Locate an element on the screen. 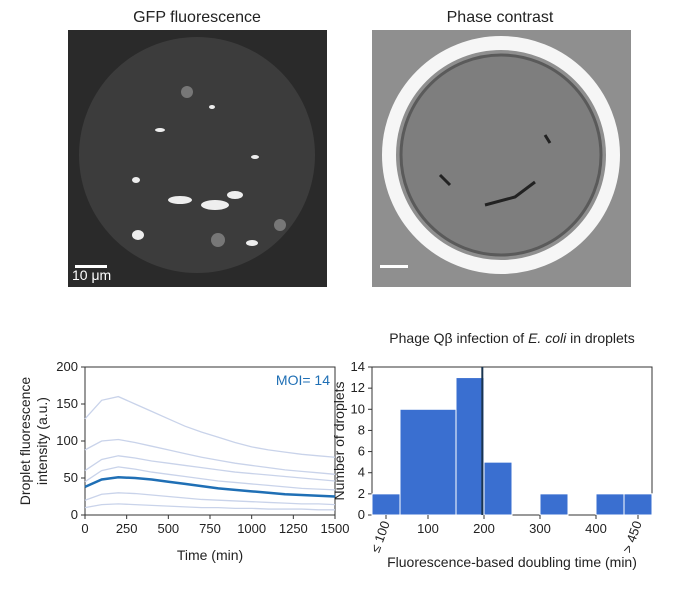 The height and width of the screenshot is (593, 680). x-tick-label: 500 is located at coordinates (168, 528).